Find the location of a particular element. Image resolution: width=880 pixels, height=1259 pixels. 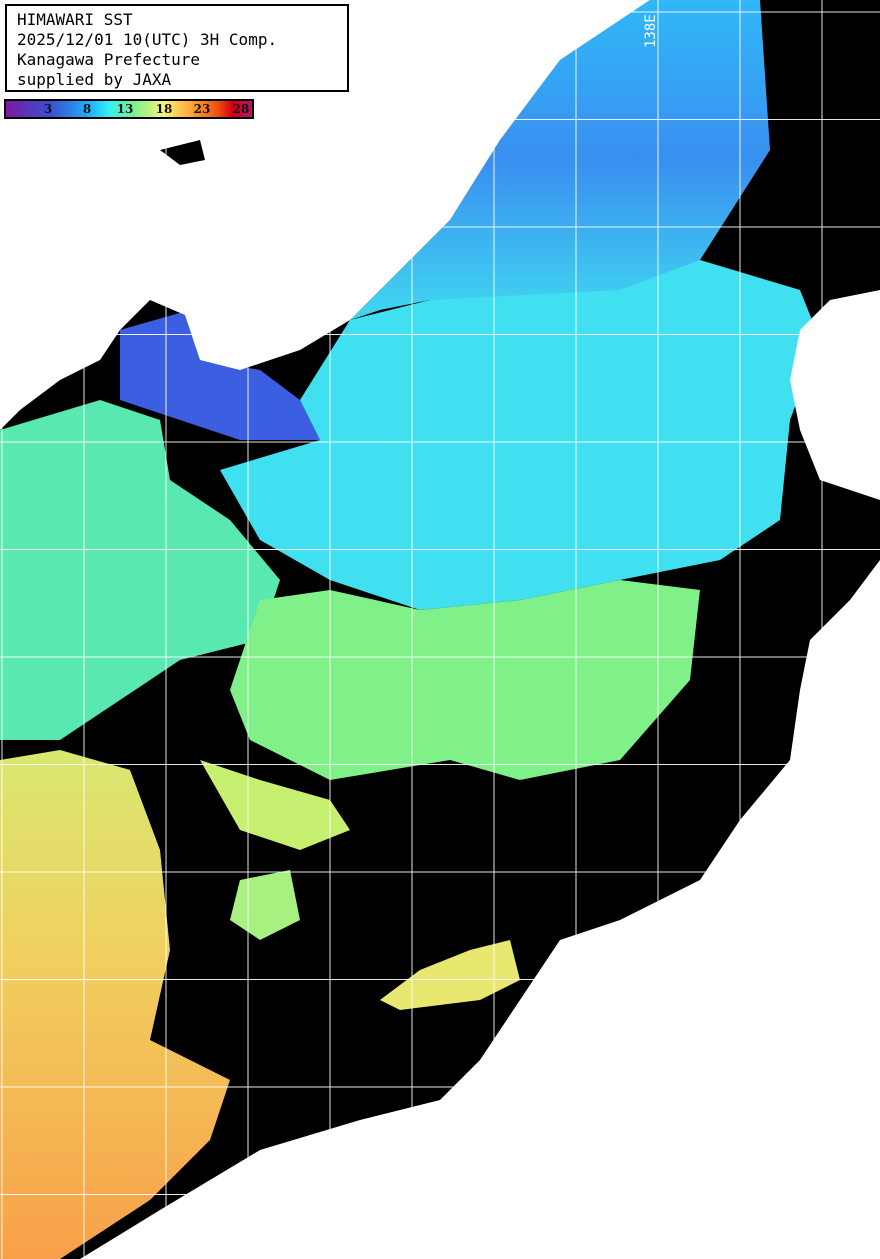

scale-tick: 28 is located at coordinates (241, 109).